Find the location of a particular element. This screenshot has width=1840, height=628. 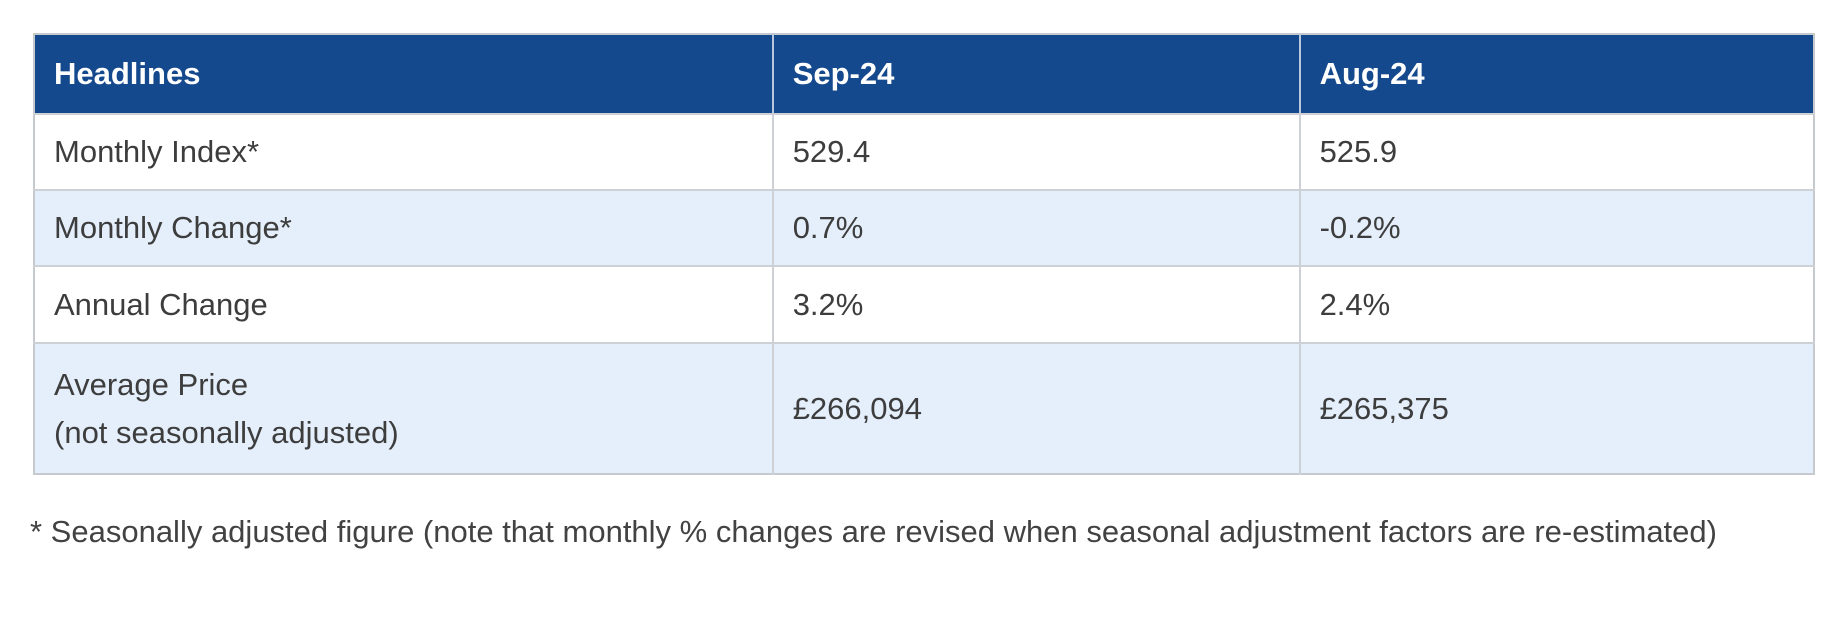

row-label-lines: Average Price (not seasonally adjusted) is located at coordinates (403, 408).